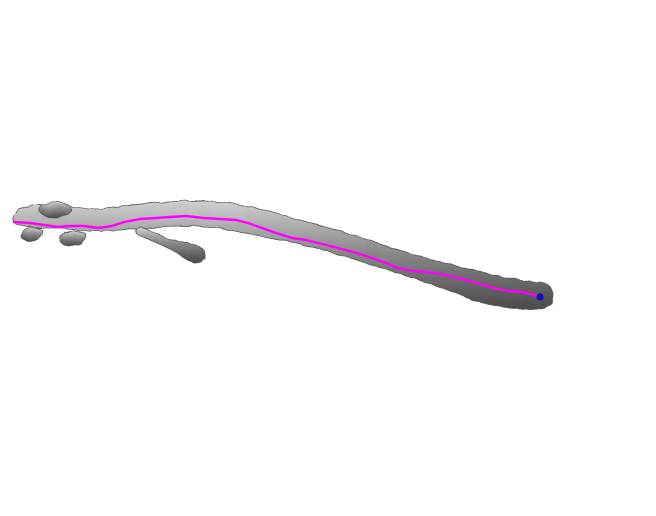 This screenshot has width=656, height=516. What do you see at coordinates (170, 244) in the screenshot?
I see `vessel-branch-descending` at bounding box center [170, 244].